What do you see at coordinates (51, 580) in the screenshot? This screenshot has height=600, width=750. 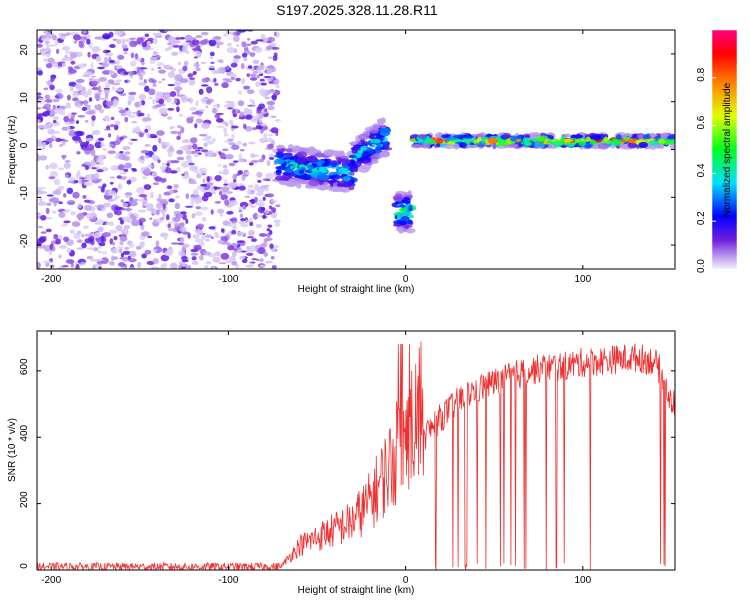 I see `x-tick-label: -200` at bounding box center [51, 580].